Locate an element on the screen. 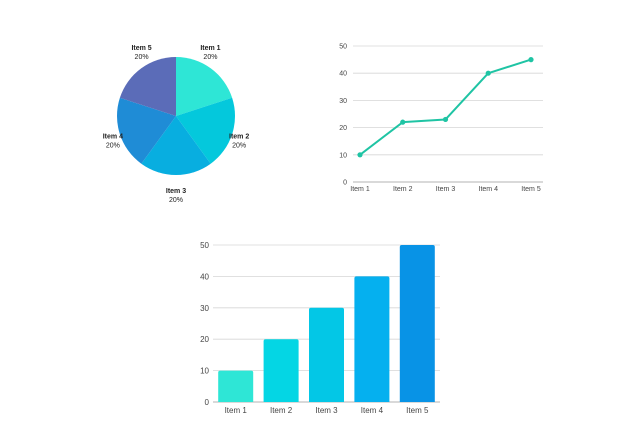 The image size is (640, 424). line-x-tick: Item 5 is located at coordinates (531, 189).